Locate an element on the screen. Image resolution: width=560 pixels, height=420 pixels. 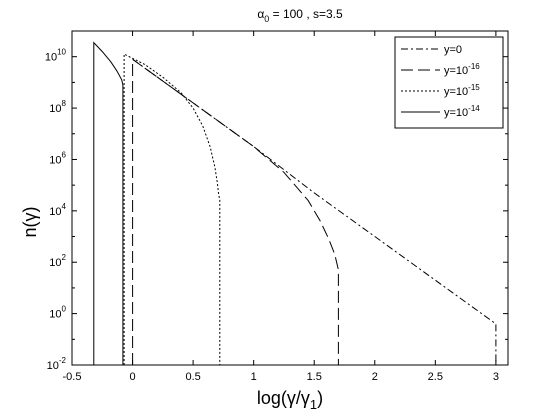
x-tick-label: 2.5 is located at coordinates (435, 377).